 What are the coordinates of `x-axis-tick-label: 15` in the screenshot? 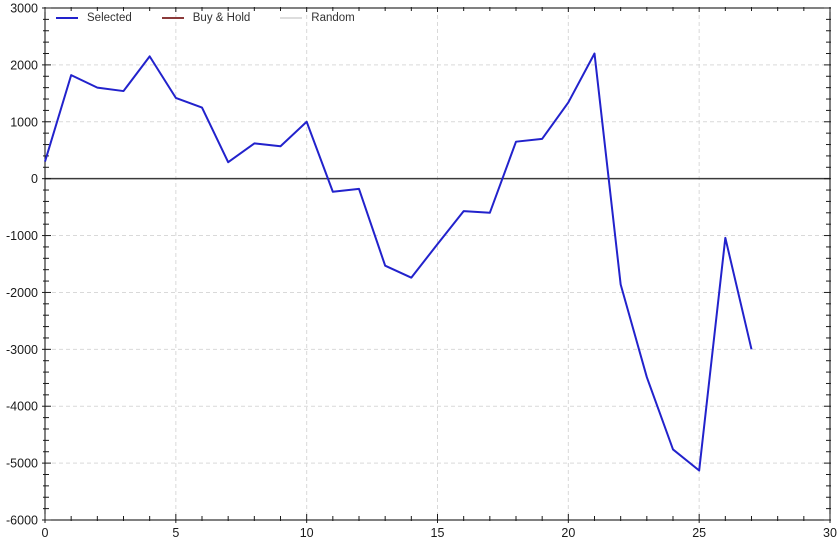 It's located at (438, 533).